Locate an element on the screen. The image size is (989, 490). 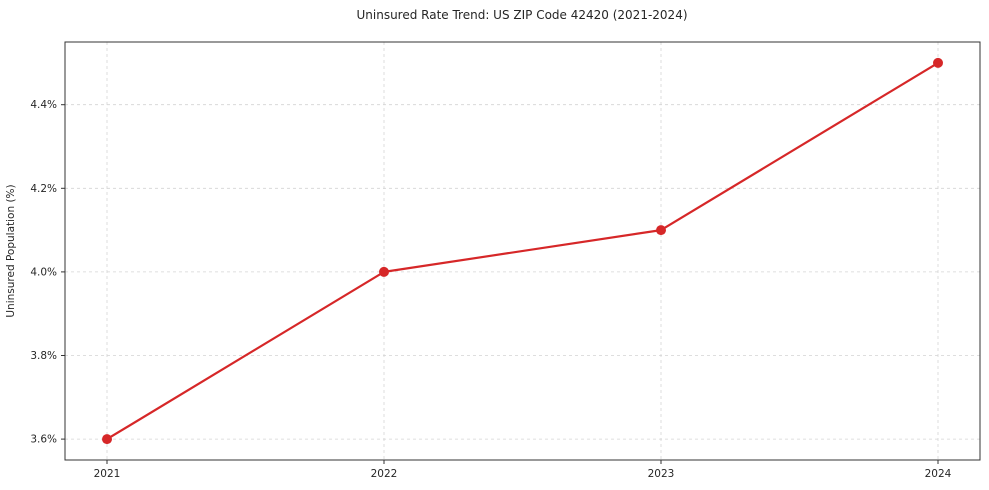
x-tick-label: 2021 is located at coordinates (107, 474).